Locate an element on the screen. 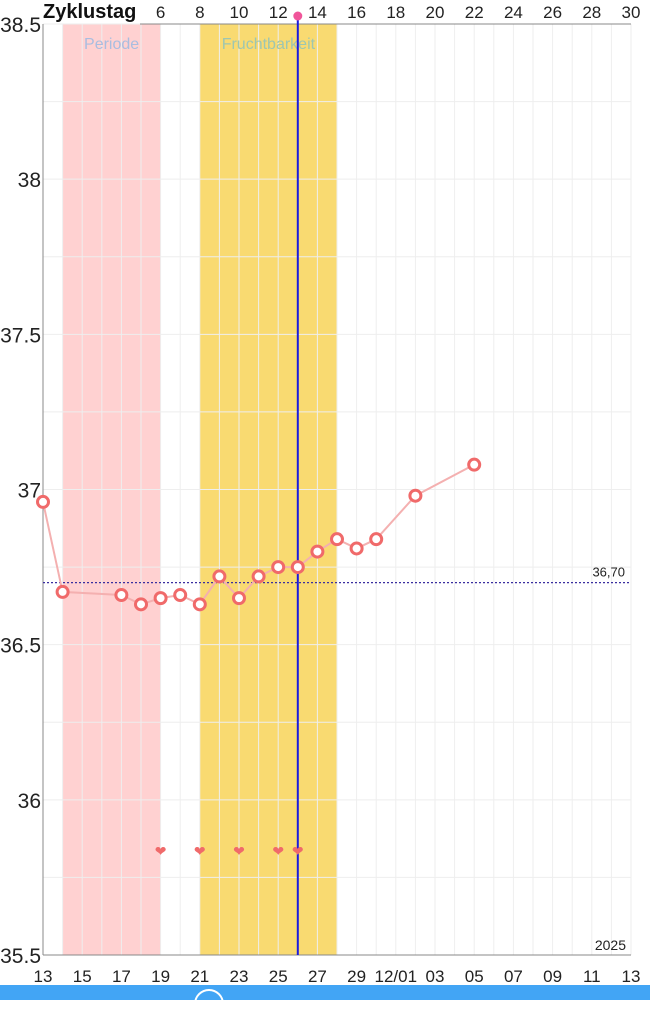 This screenshot has height=1019, width=650. y-tick-label: 36 is located at coordinates (29, 801).